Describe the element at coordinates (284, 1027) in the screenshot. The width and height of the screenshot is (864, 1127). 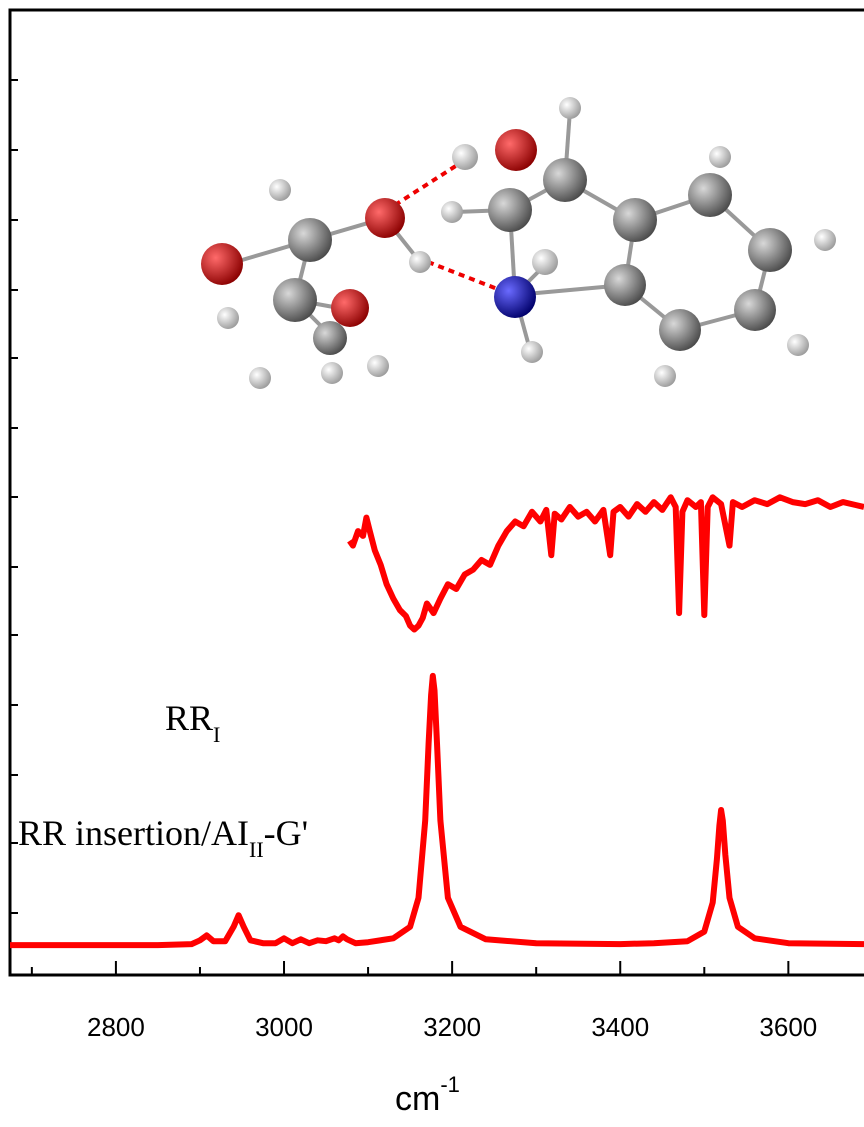
I see `x-tick-label: 3000` at that location.